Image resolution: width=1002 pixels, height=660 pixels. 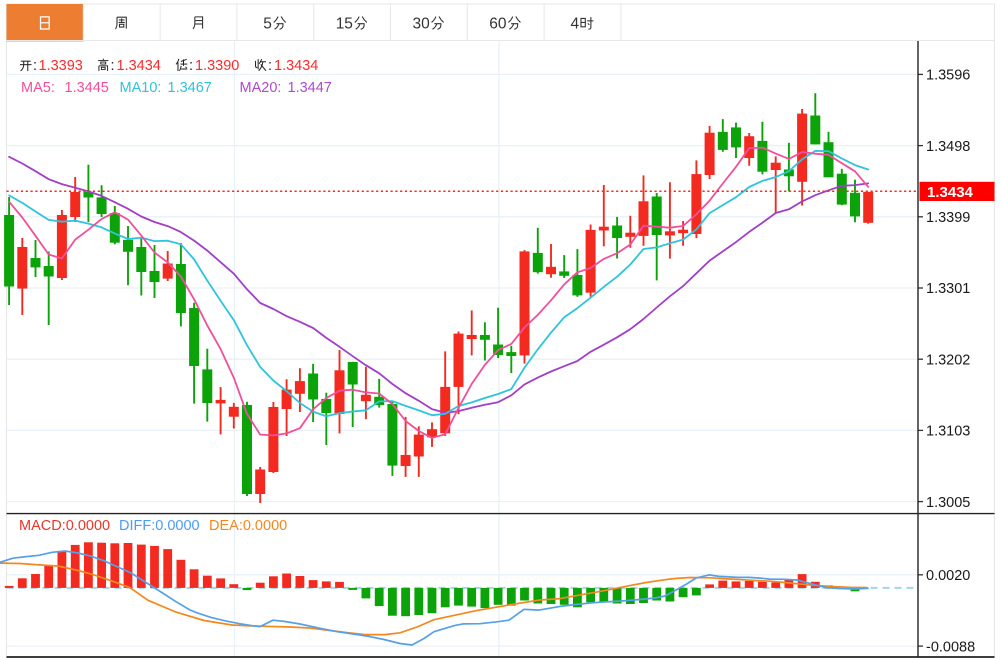 I want to click on svg-text: 15, so click(x=344, y=24).